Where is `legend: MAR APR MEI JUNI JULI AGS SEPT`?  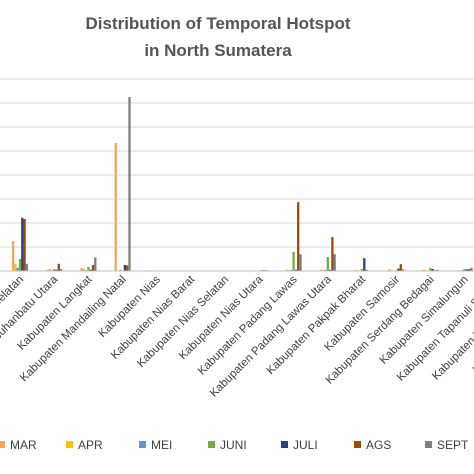
legend: MAR APR MEI JUNI JULI AGS SEPT is located at coordinates (234, 445).